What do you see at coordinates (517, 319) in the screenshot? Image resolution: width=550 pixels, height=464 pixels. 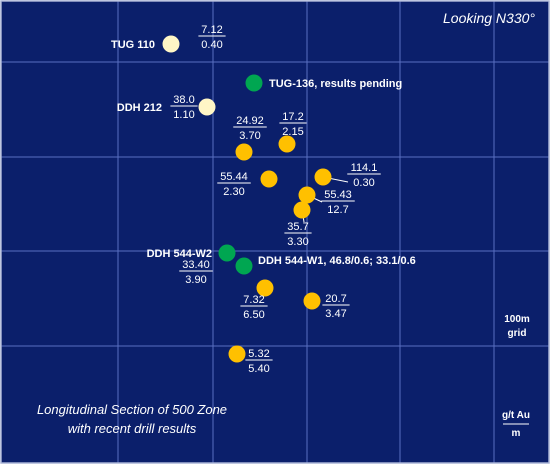 I see `grid-scale-label: 100m` at bounding box center [517, 319].